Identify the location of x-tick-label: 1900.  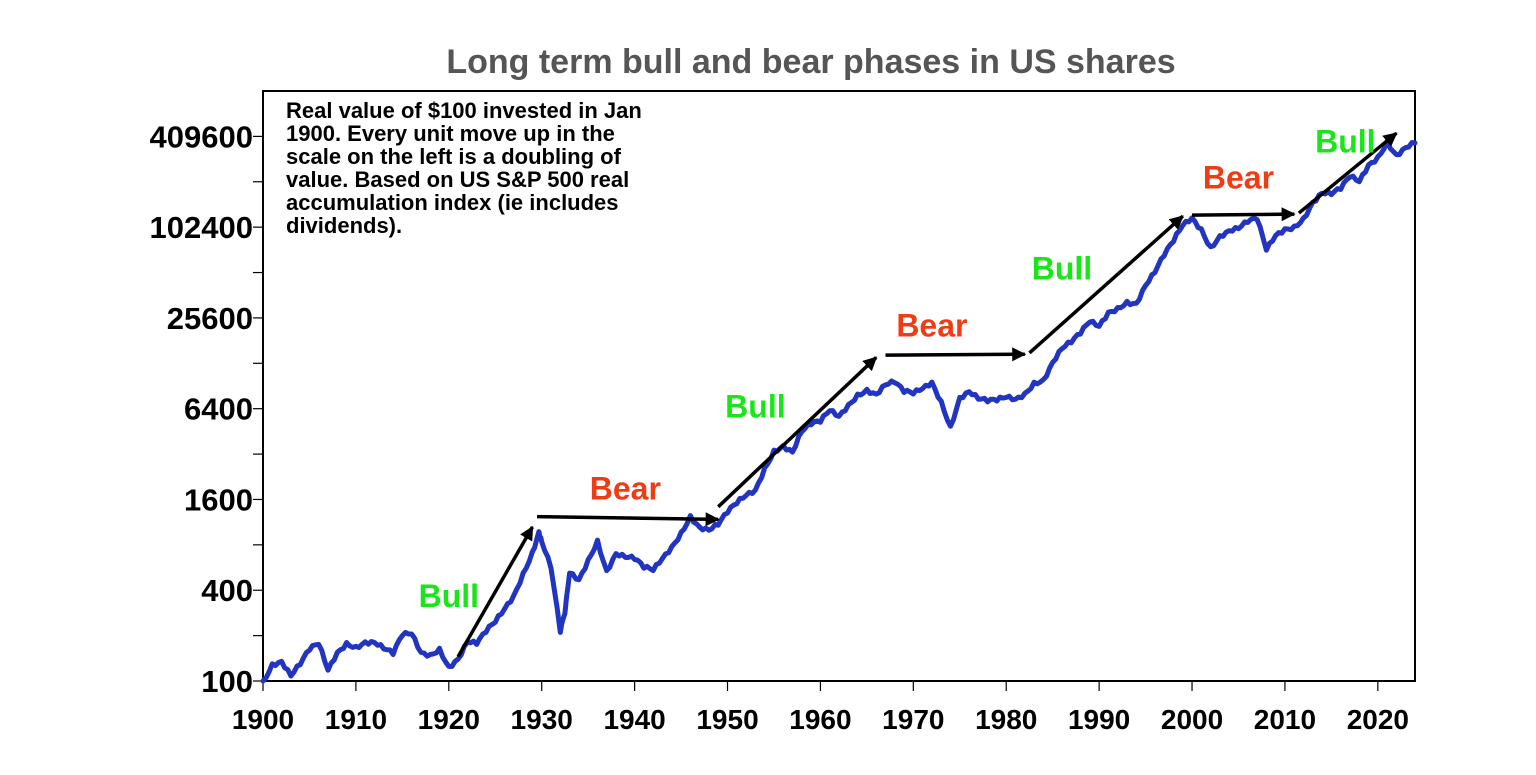
(263, 719).